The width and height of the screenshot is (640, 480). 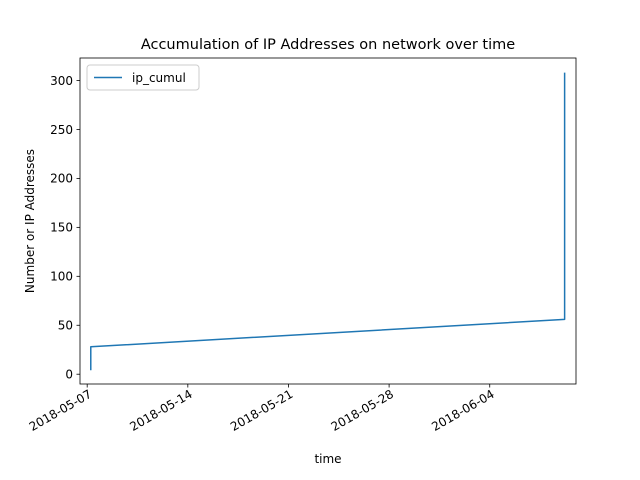 I want to click on x-tick-label: 2018-05-07, so click(x=60, y=410).